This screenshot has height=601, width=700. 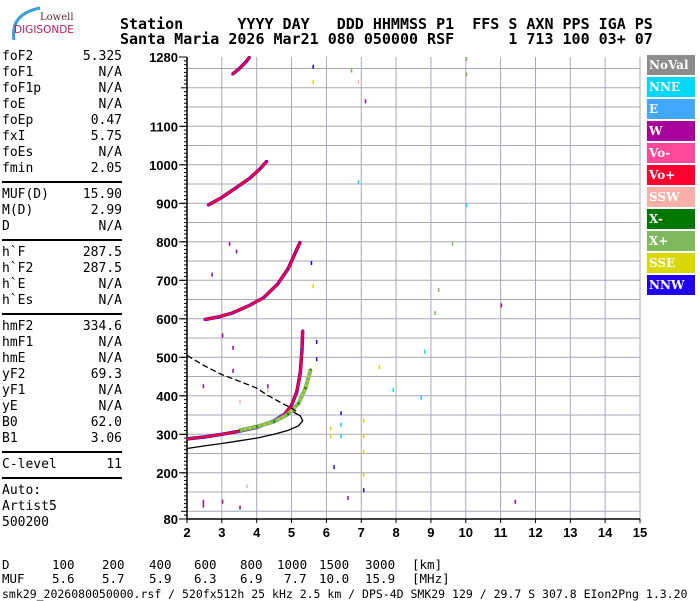 What do you see at coordinates (10, 438) in the screenshot?
I see `param-name: B1` at bounding box center [10, 438].